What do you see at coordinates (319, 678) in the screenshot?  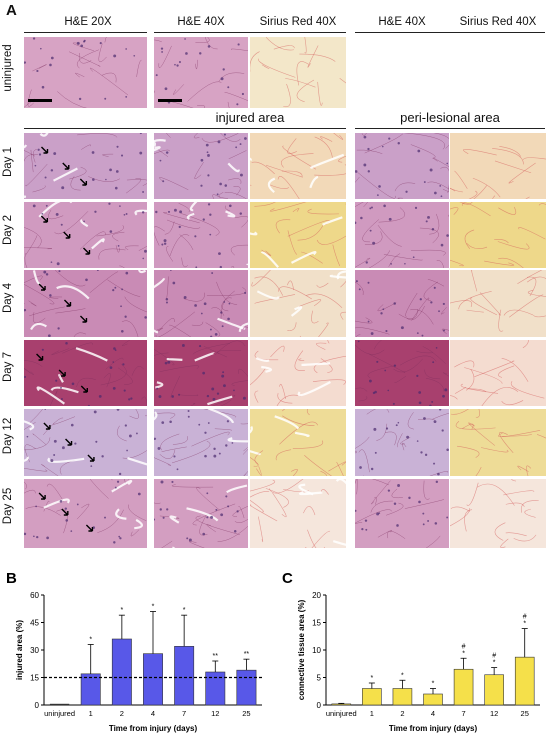 I see `y-tick-label: 5` at bounding box center [319, 678].